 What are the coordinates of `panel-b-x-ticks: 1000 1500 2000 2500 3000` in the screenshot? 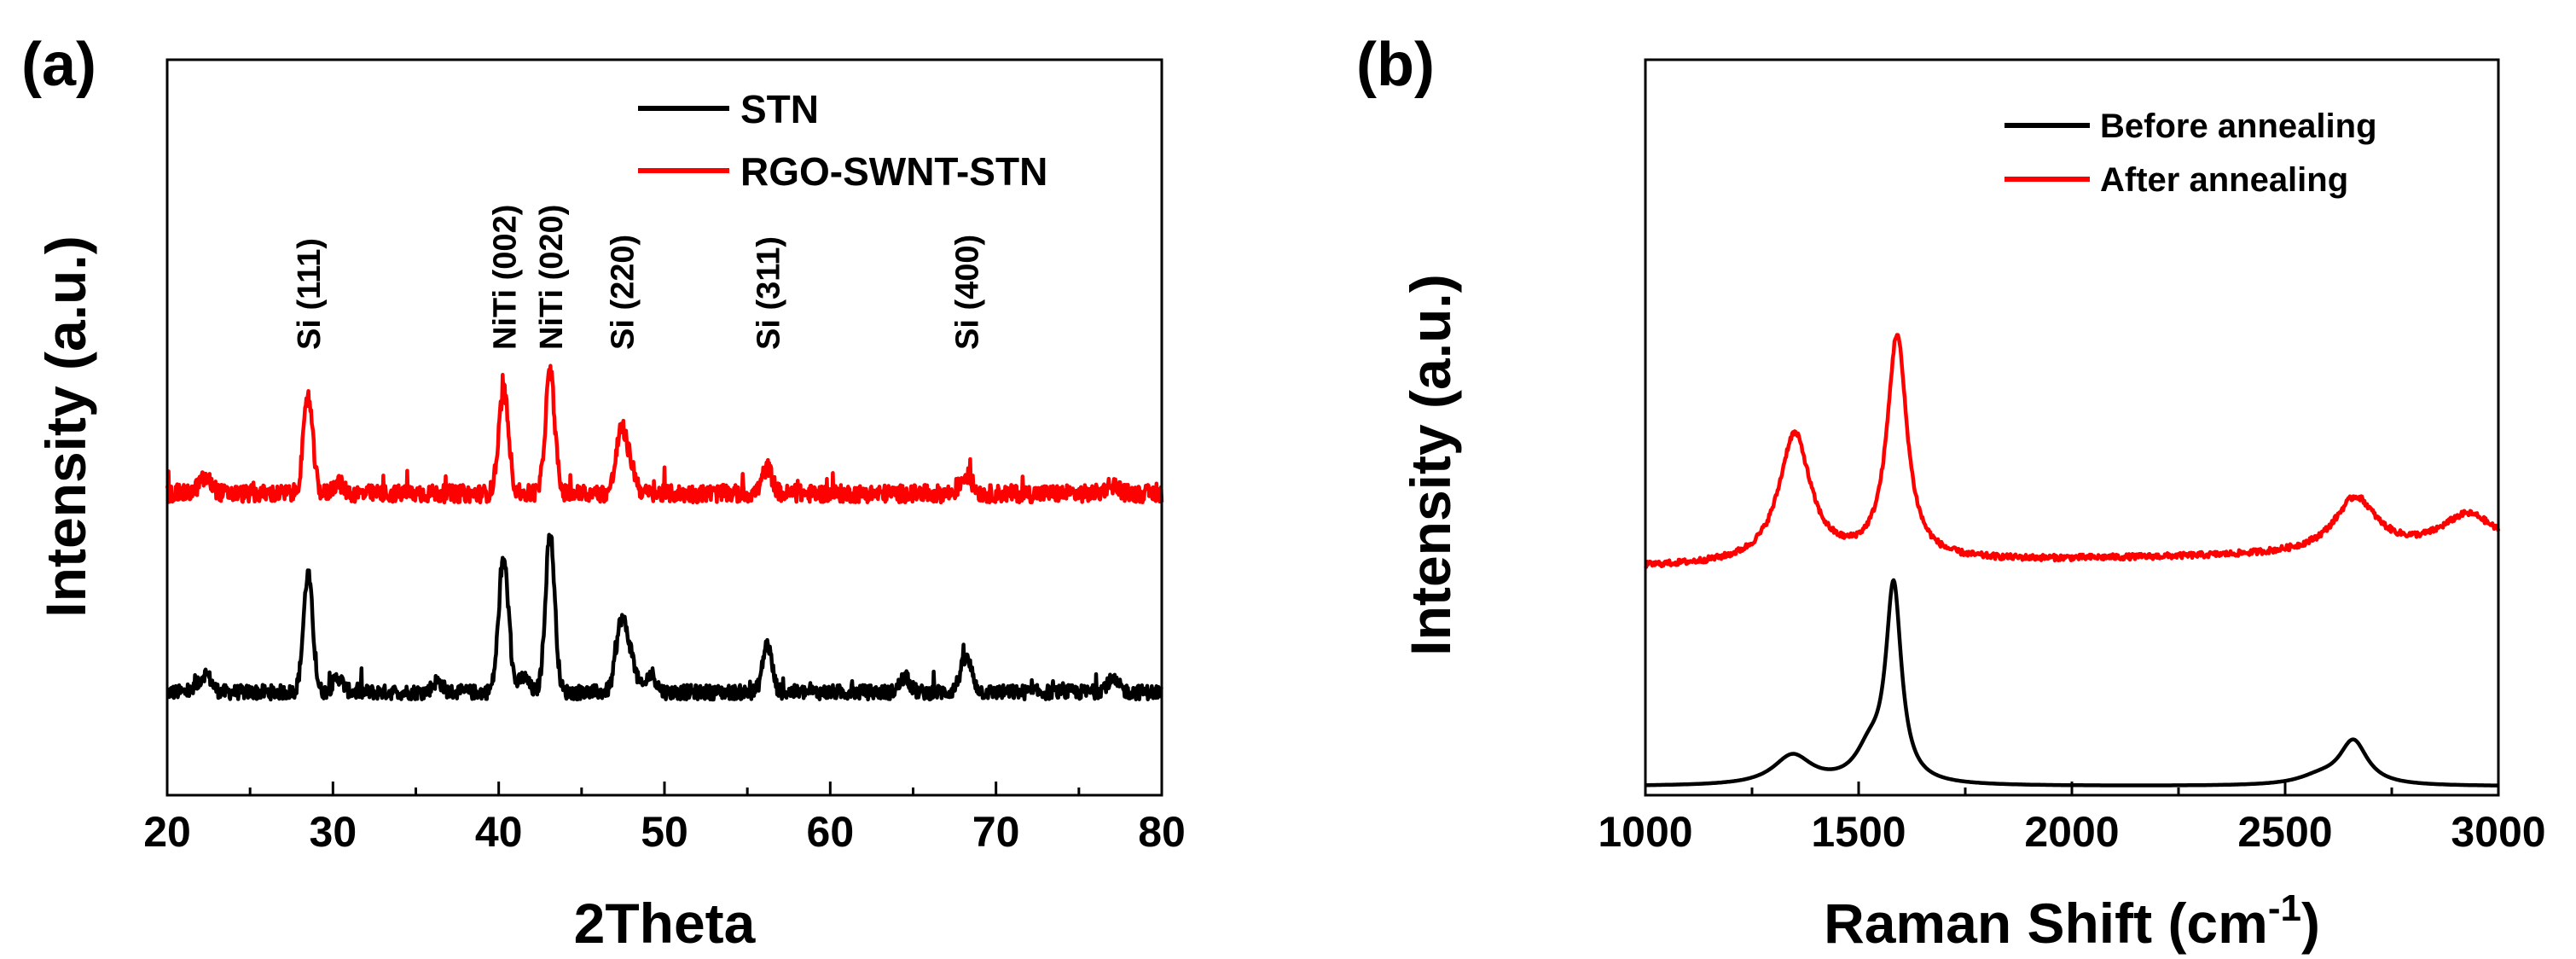 It's located at (2072, 819).